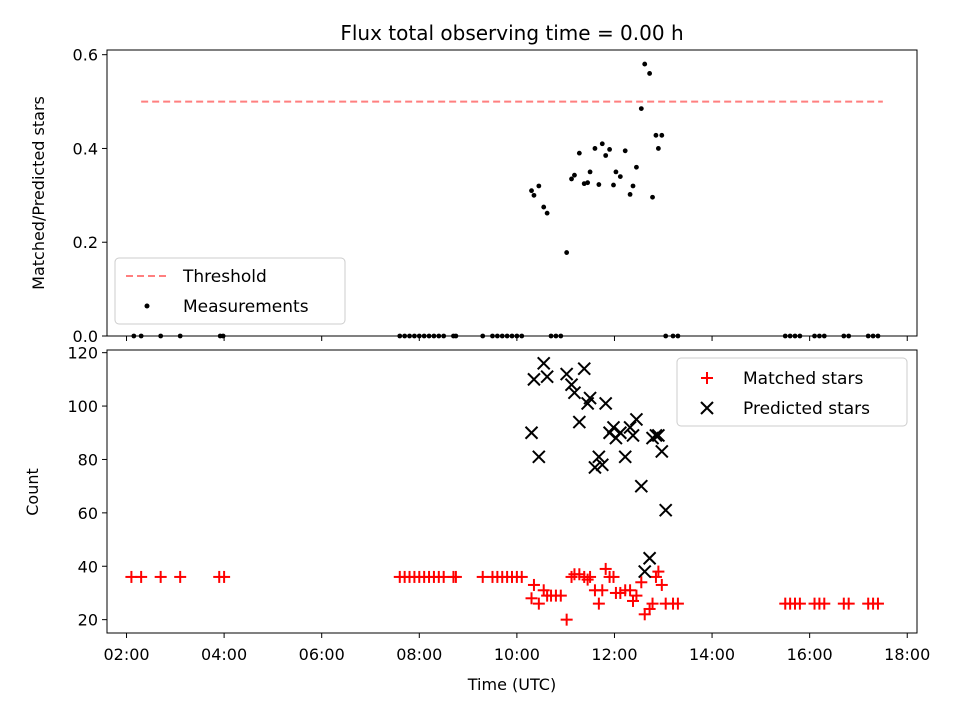  Describe the element at coordinates (85, 242) in the screenshot. I see `y-tick-label: 0.2` at that location.